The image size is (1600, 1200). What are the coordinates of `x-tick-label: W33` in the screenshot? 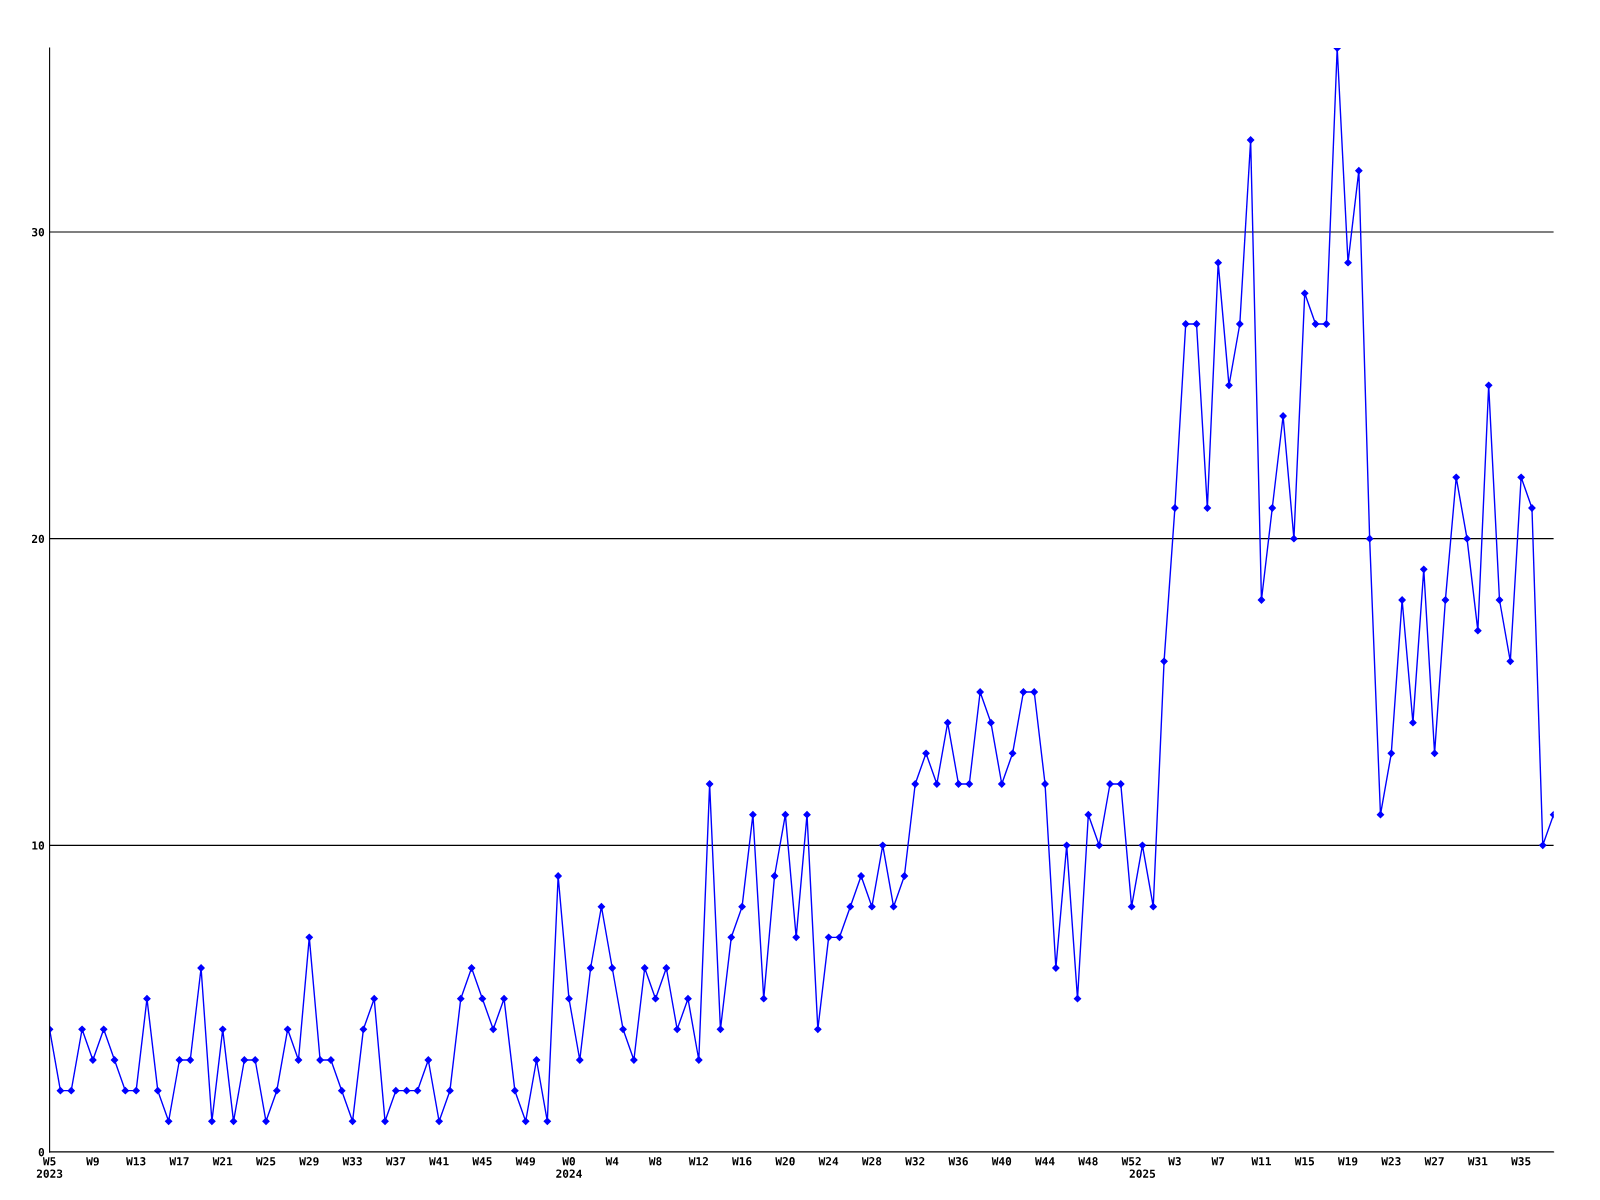 It's located at (352, 1161).